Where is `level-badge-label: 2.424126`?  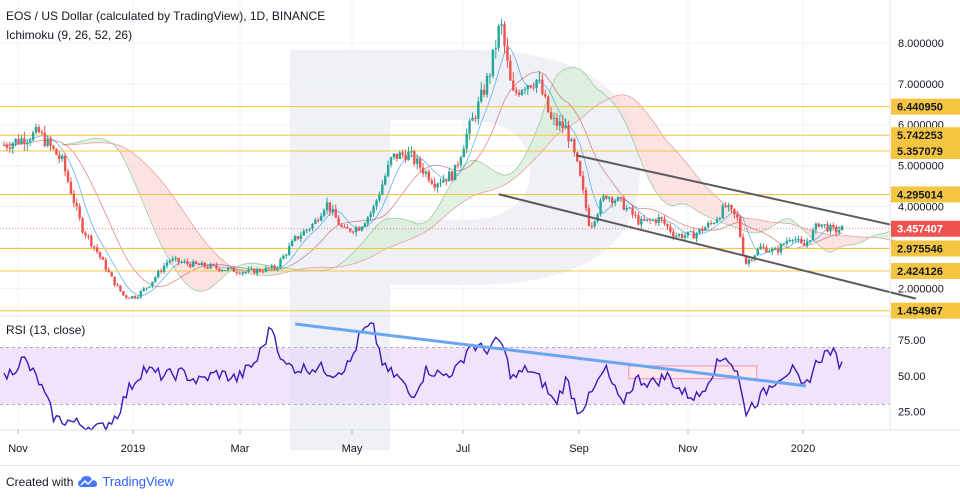
level-badge-label: 2.424126 is located at coordinates (920, 272).